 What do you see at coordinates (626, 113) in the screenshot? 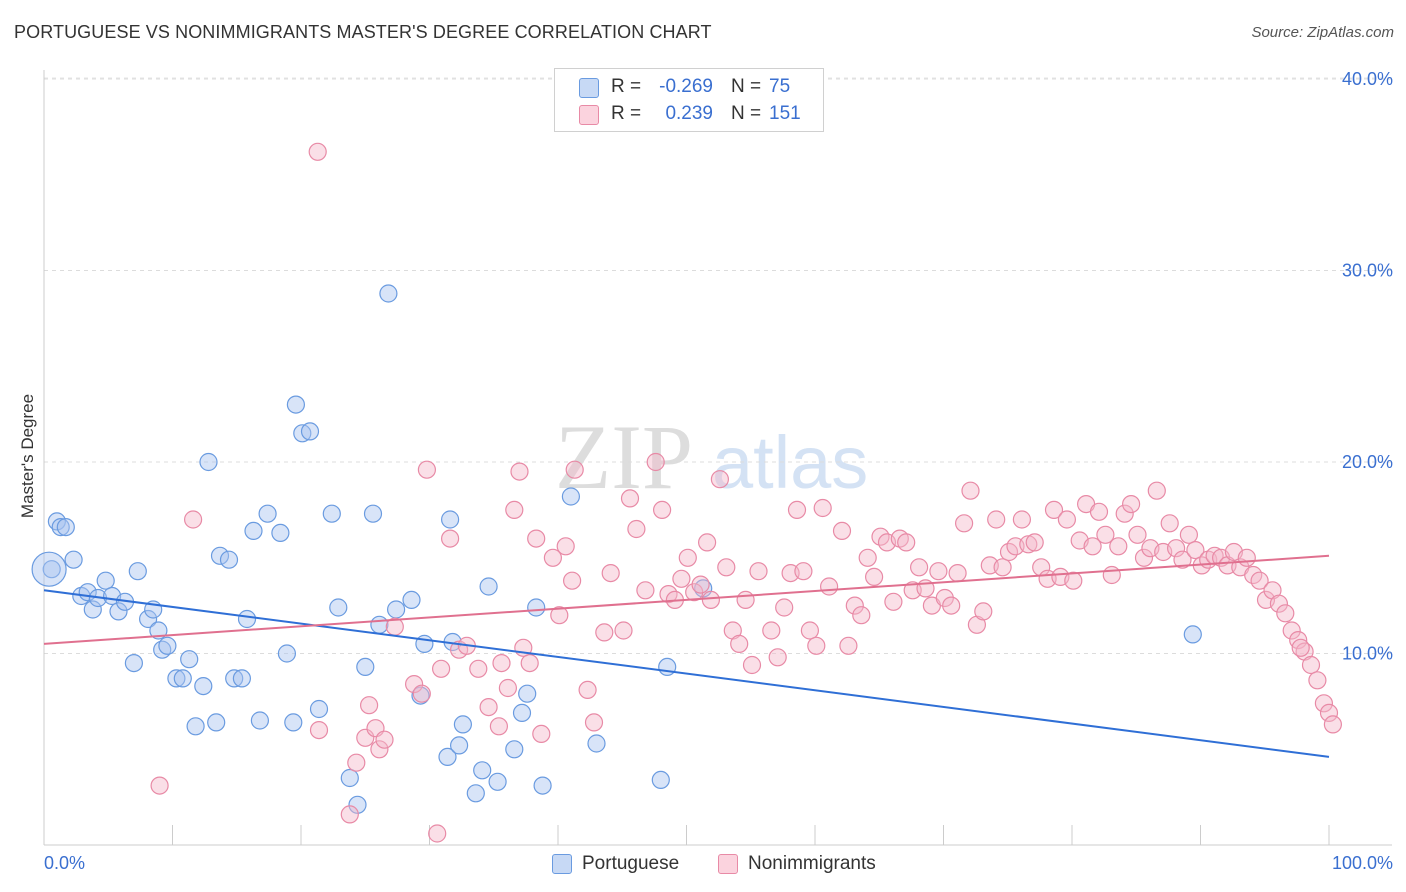
I see `legend-r-label: R =` at bounding box center [626, 113].